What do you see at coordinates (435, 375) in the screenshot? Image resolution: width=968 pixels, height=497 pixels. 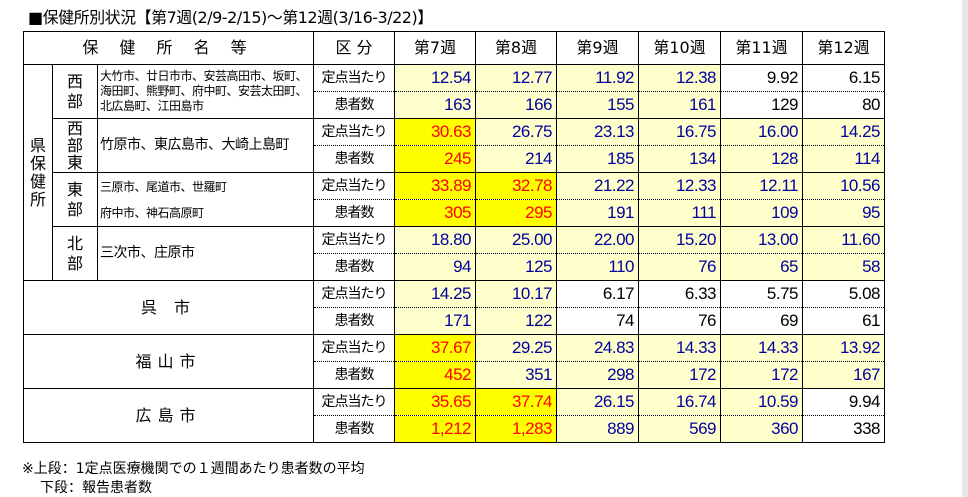 I see `patients-cell: 452` at bounding box center [435, 375].